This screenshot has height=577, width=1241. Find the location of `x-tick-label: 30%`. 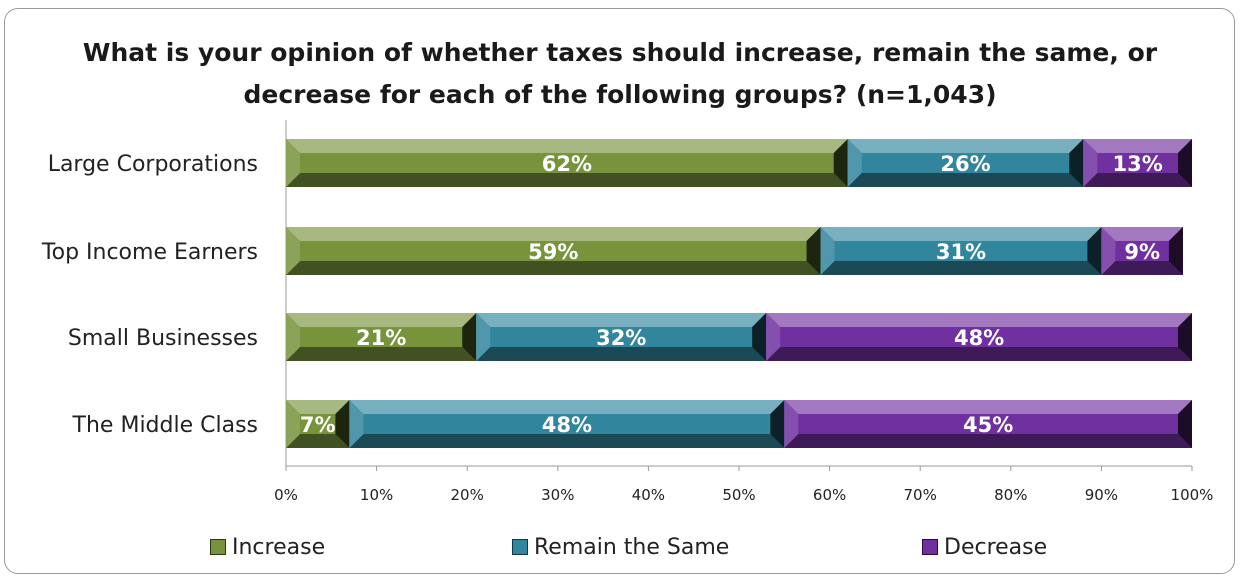

x-tick-label: 30% is located at coordinates (557, 495).